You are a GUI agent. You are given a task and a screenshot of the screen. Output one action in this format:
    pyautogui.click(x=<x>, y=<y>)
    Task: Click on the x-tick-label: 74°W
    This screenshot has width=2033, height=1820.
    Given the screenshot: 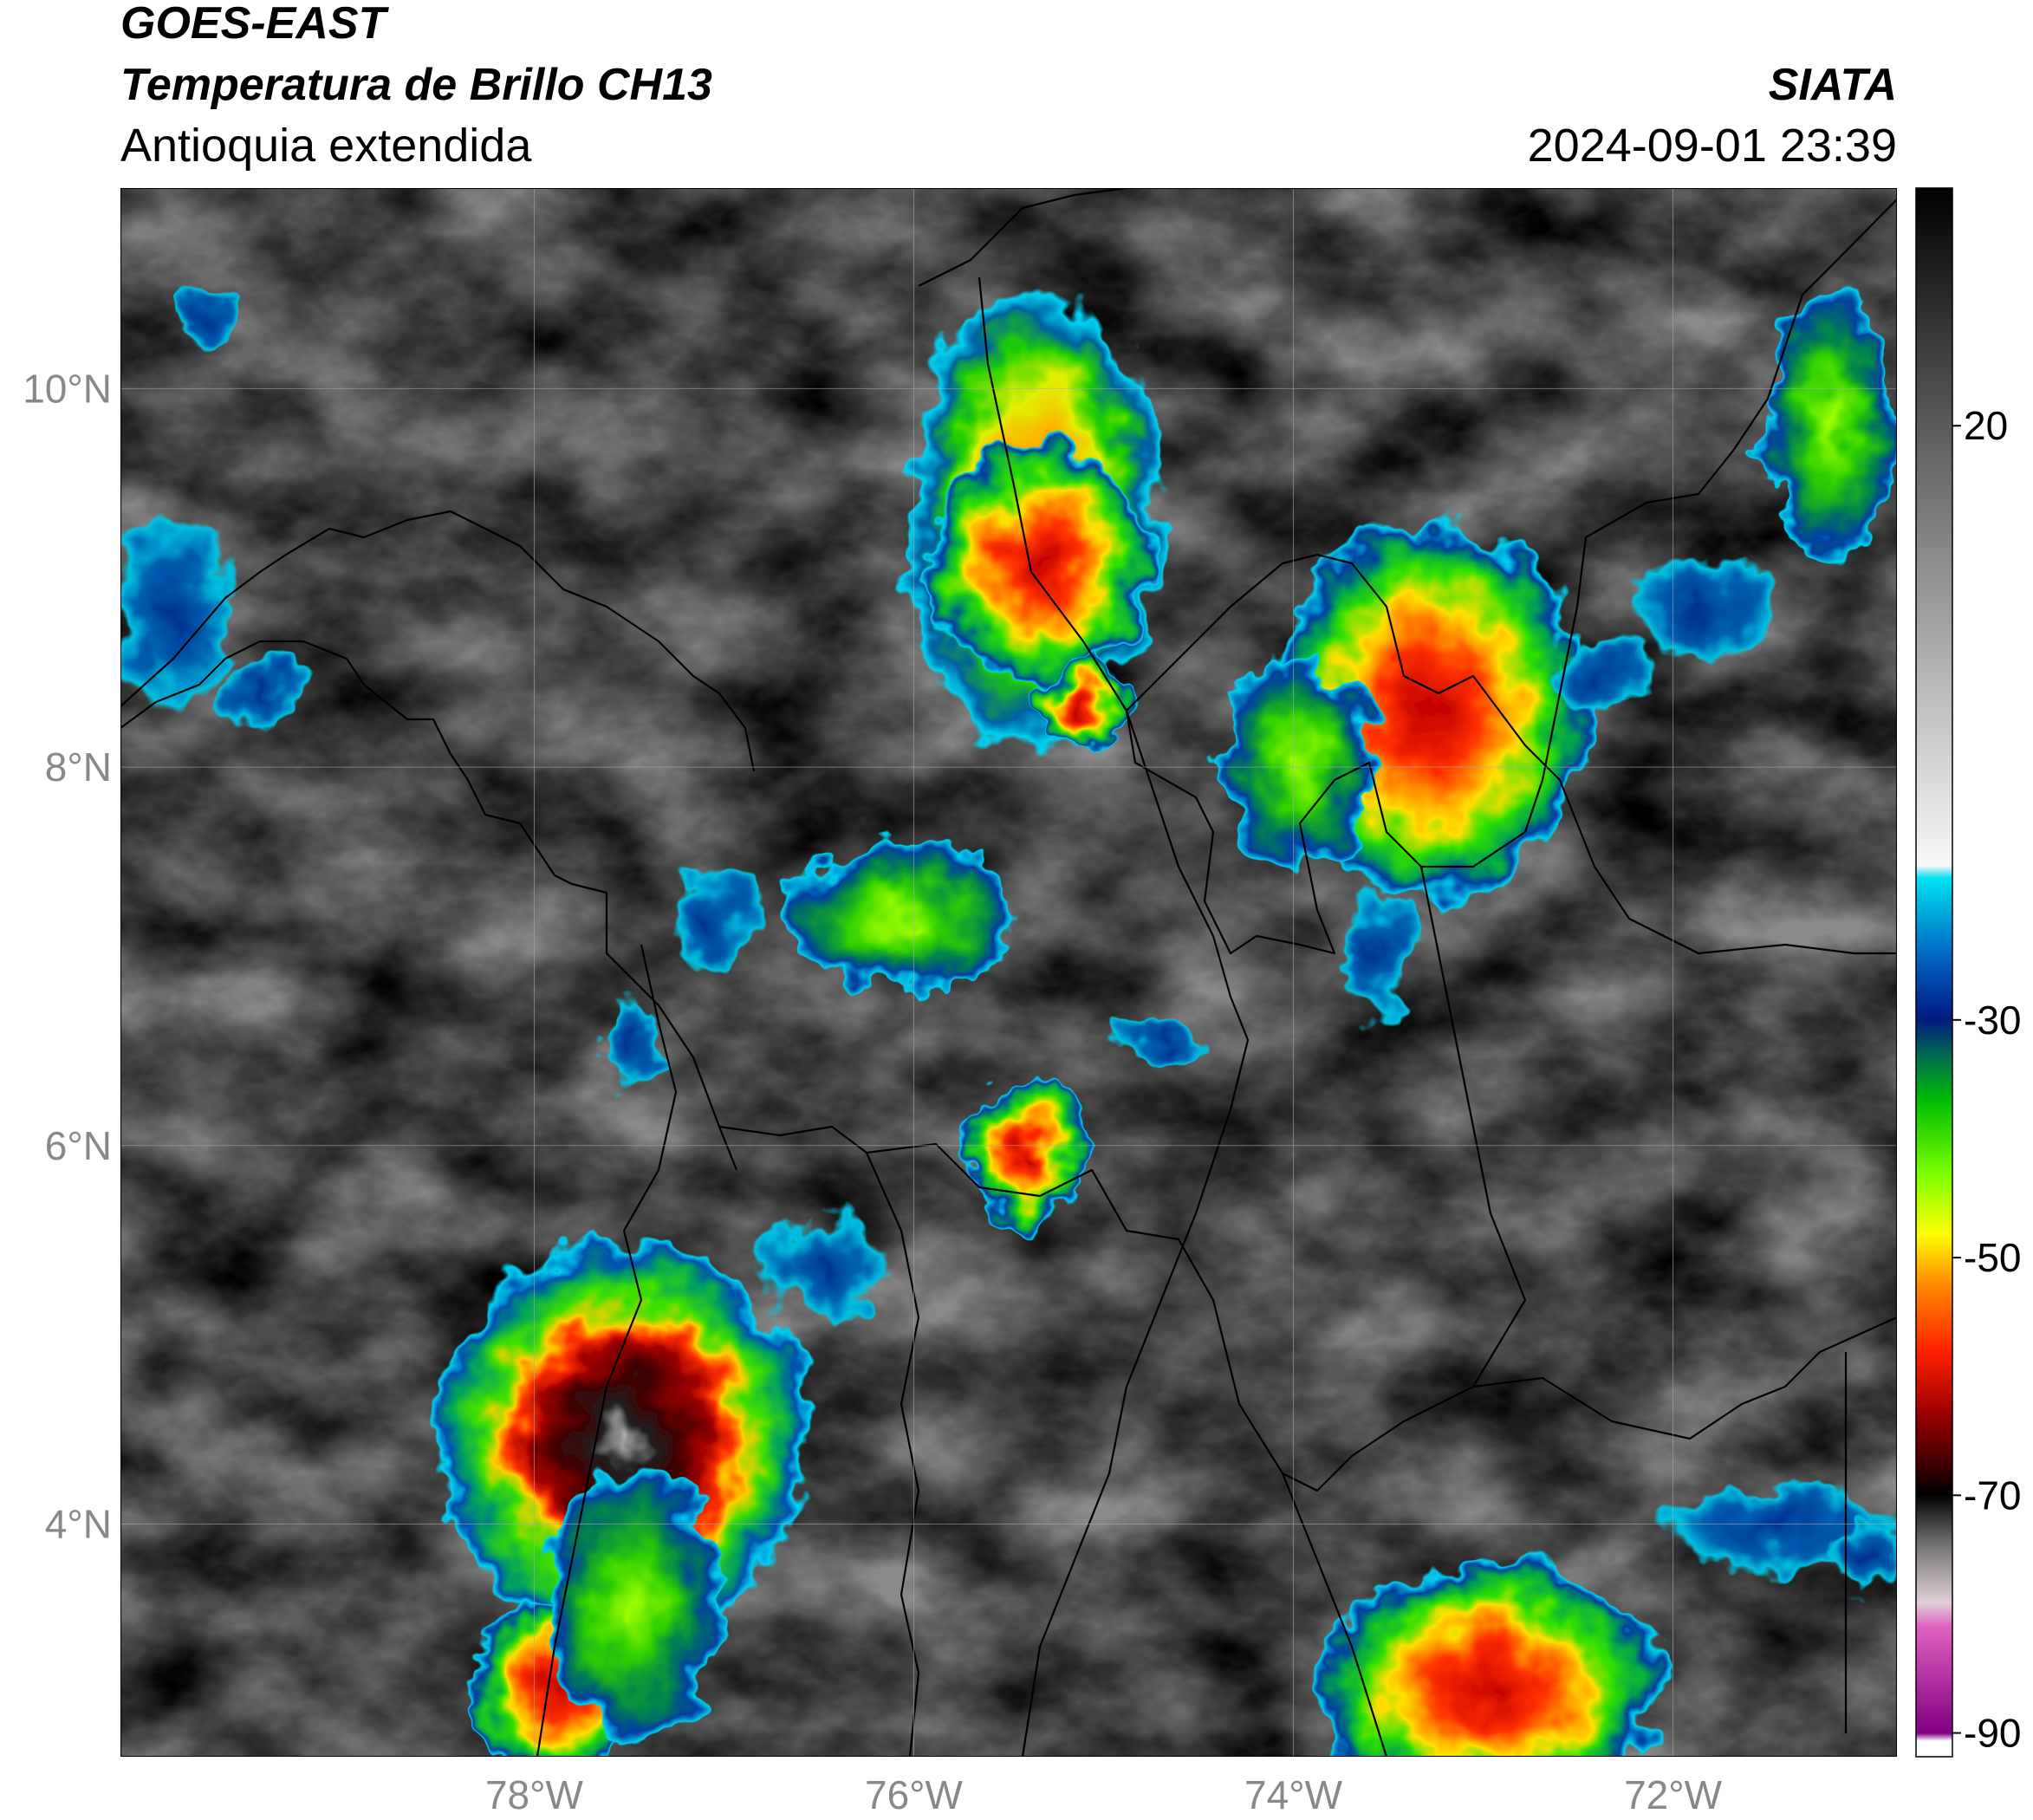 What is the action you would take?
    pyautogui.click(x=1293, y=1794)
    